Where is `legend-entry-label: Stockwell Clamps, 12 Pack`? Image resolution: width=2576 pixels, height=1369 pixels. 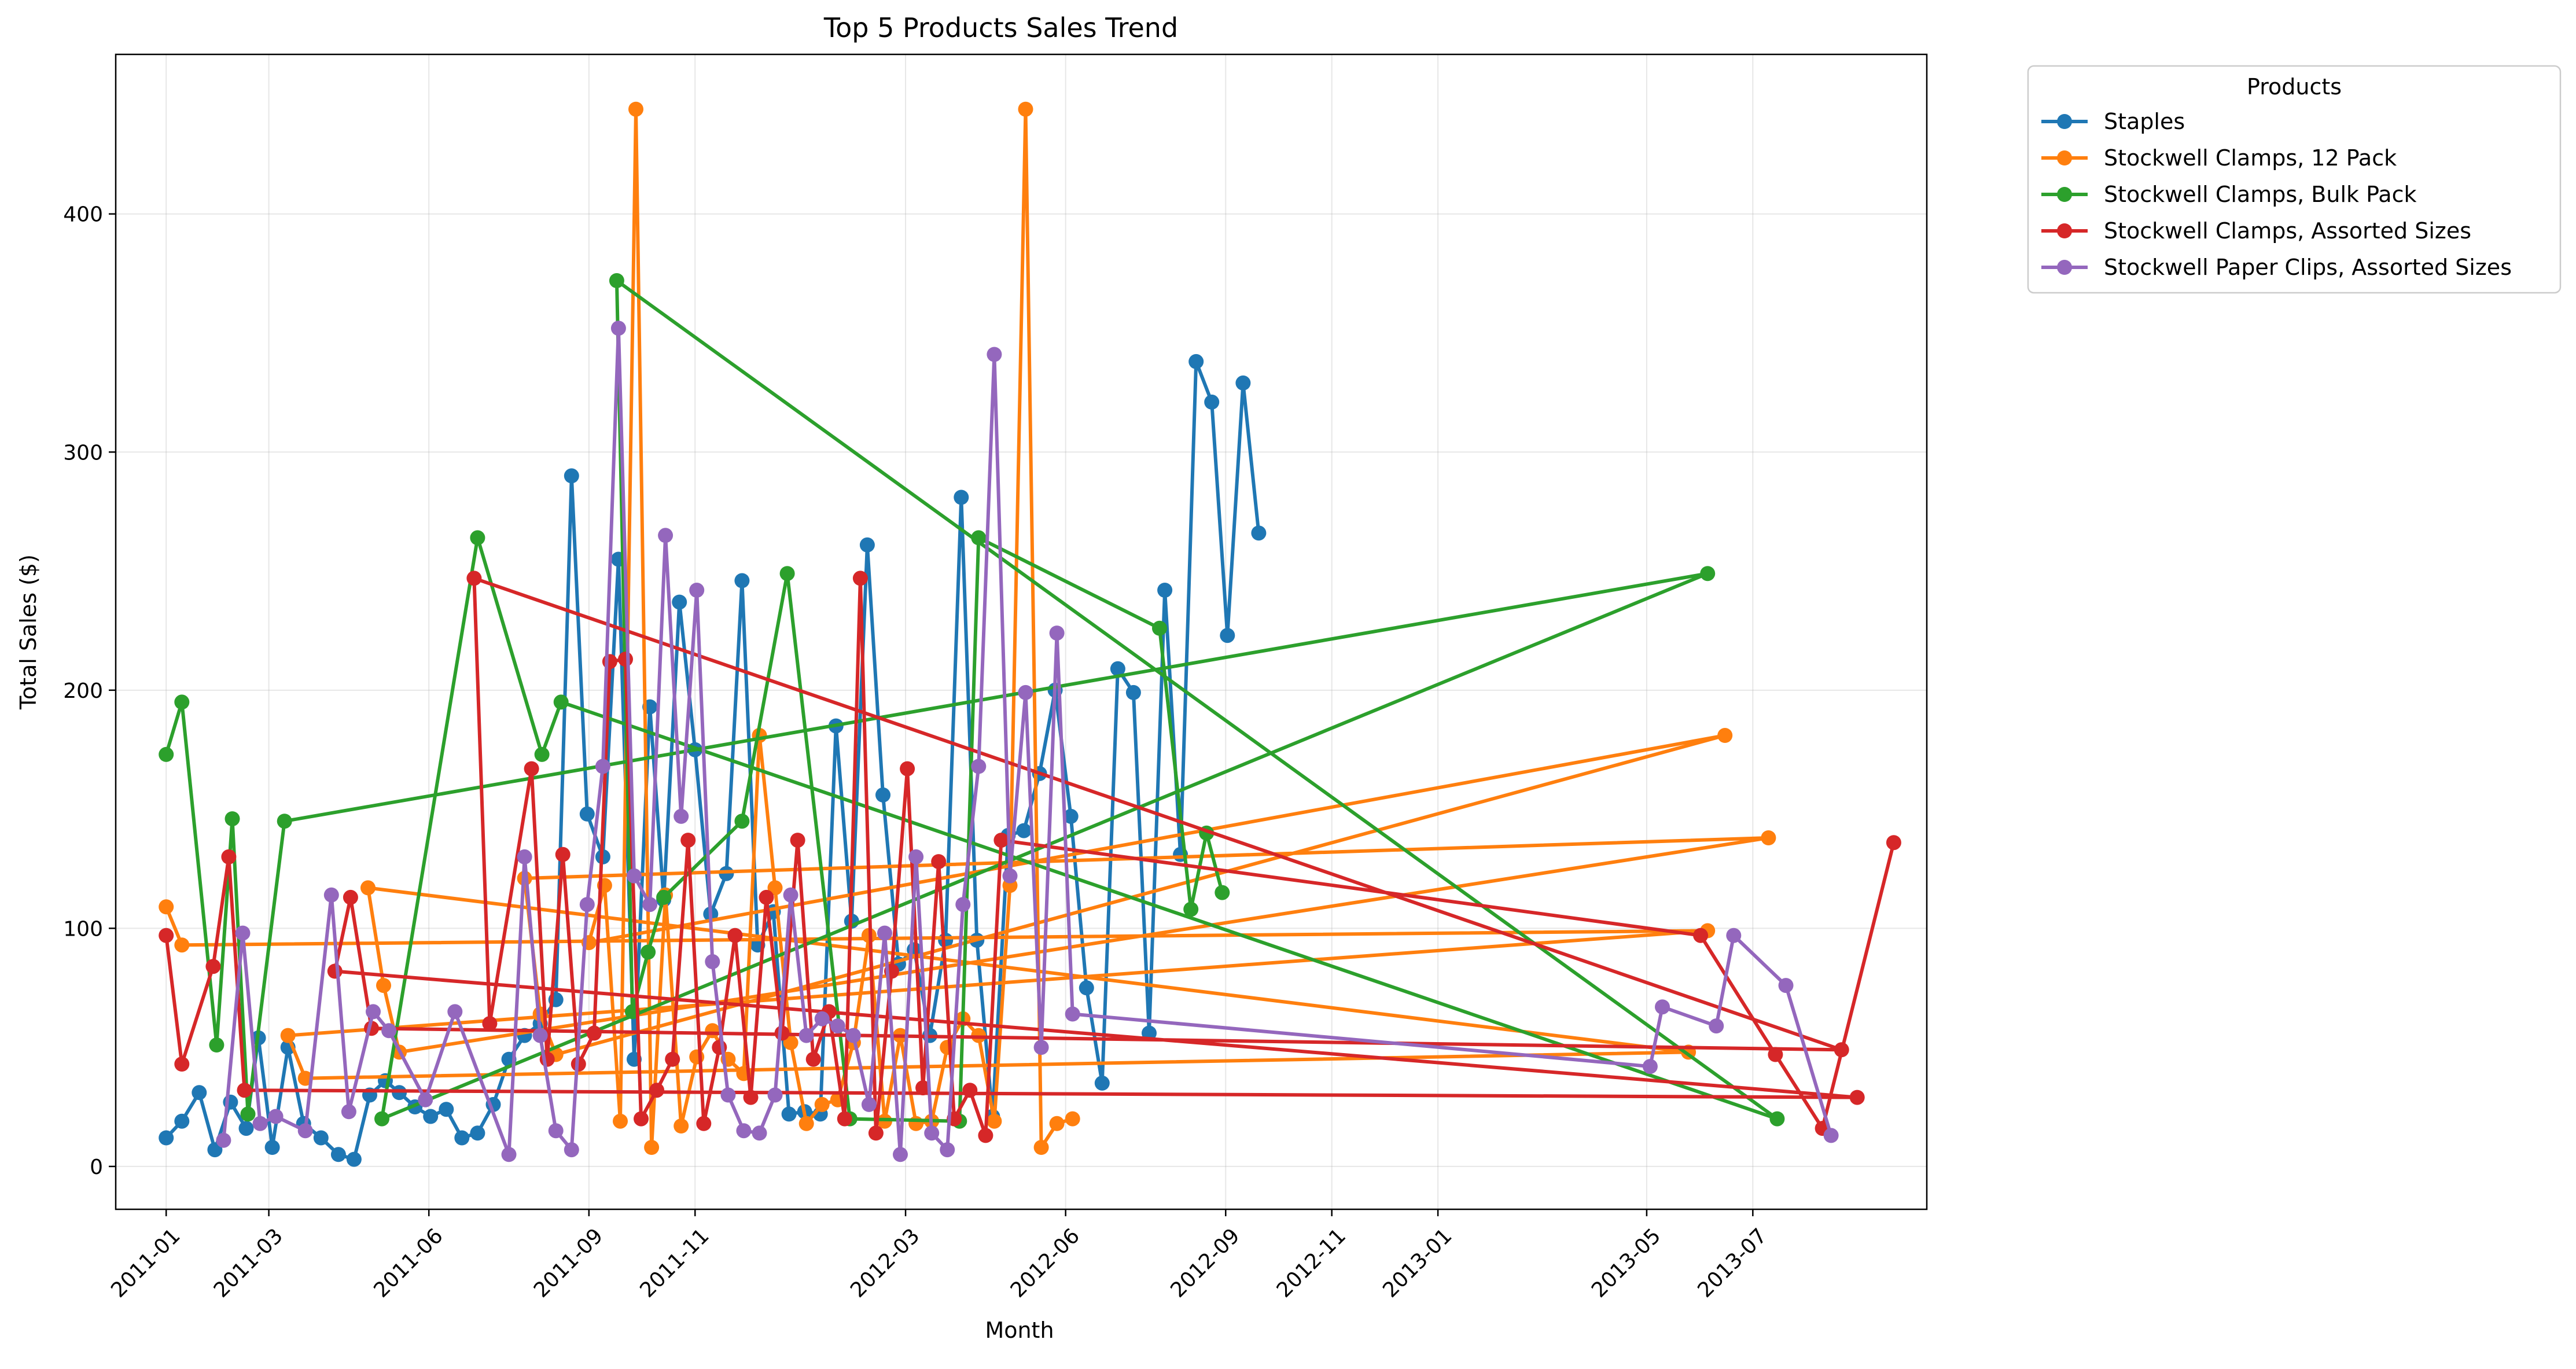 legend-entry-label: Stockwell Clamps, 12 Pack is located at coordinates (2250, 158).